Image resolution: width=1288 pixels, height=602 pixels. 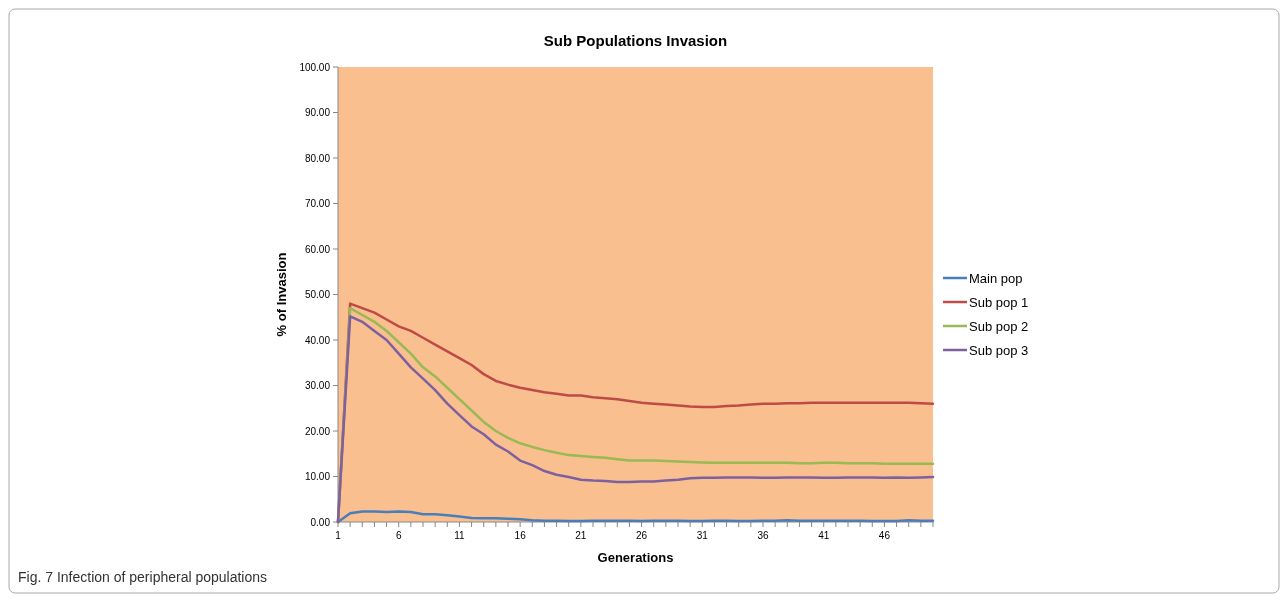 I want to click on legend-label: Sub pop 1, so click(x=999, y=302).